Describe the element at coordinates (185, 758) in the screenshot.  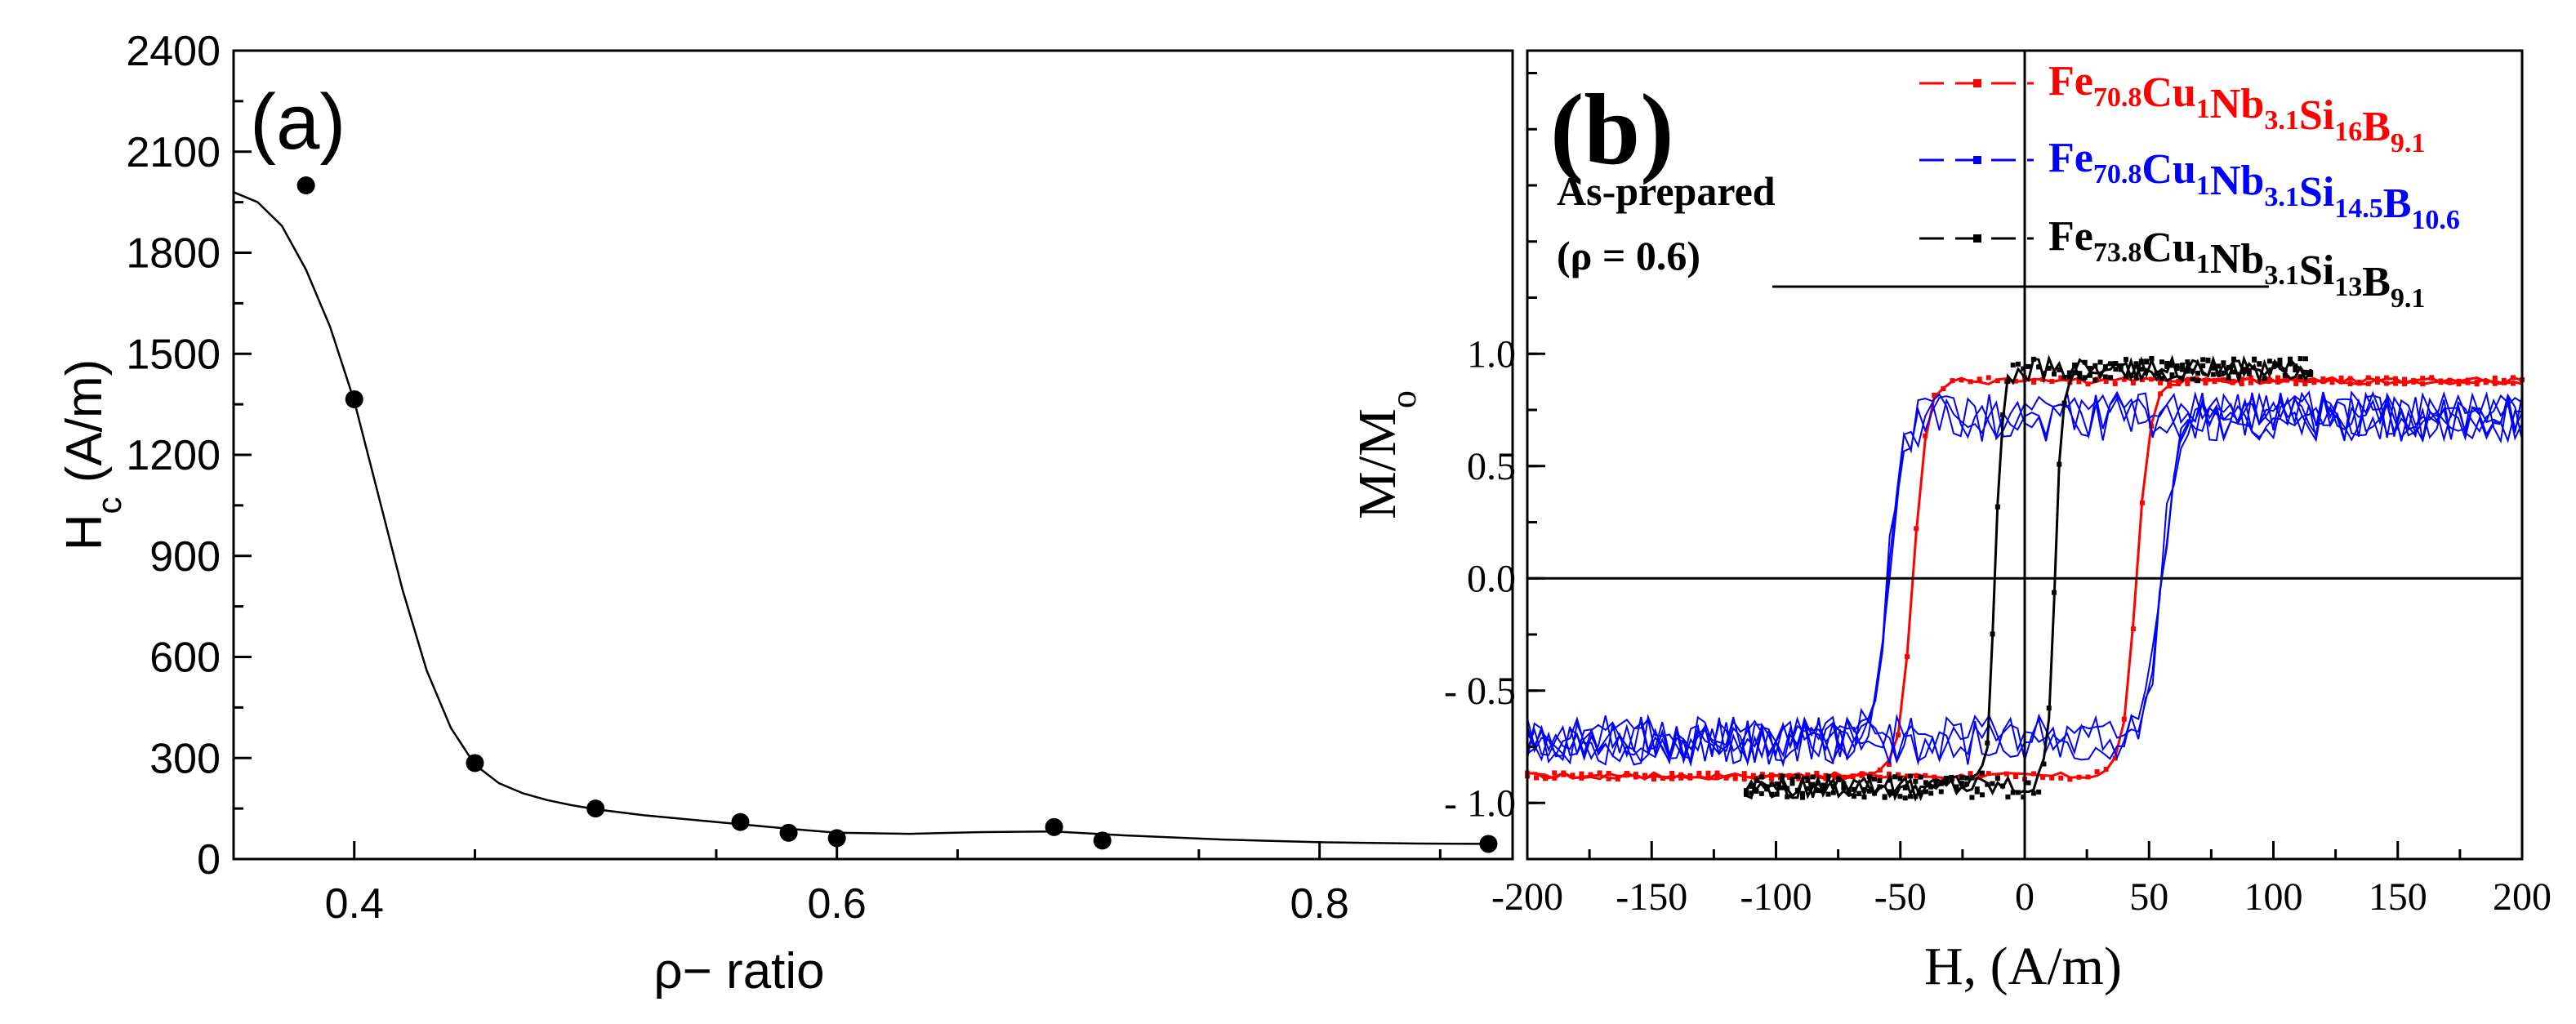
I see `panel-a-y-tick-label: 300` at that location.